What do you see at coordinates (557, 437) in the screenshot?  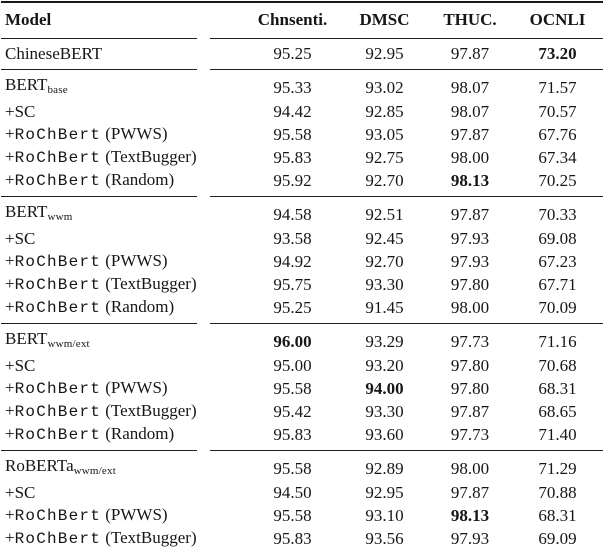 I see `score-cell: 71.40` at bounding box center [557, 437].